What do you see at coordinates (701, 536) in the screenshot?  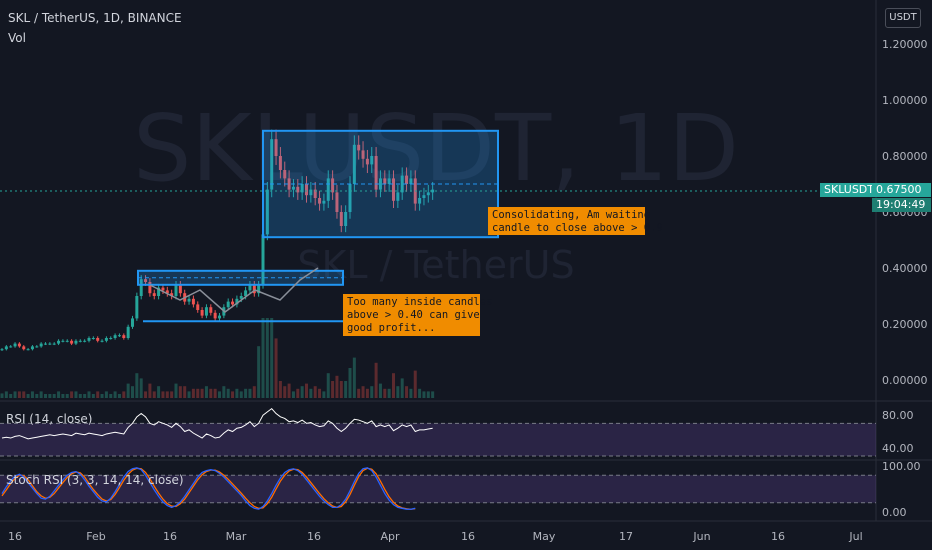 I see `x-tick-label: Jun` at bounding box center [701, 536].